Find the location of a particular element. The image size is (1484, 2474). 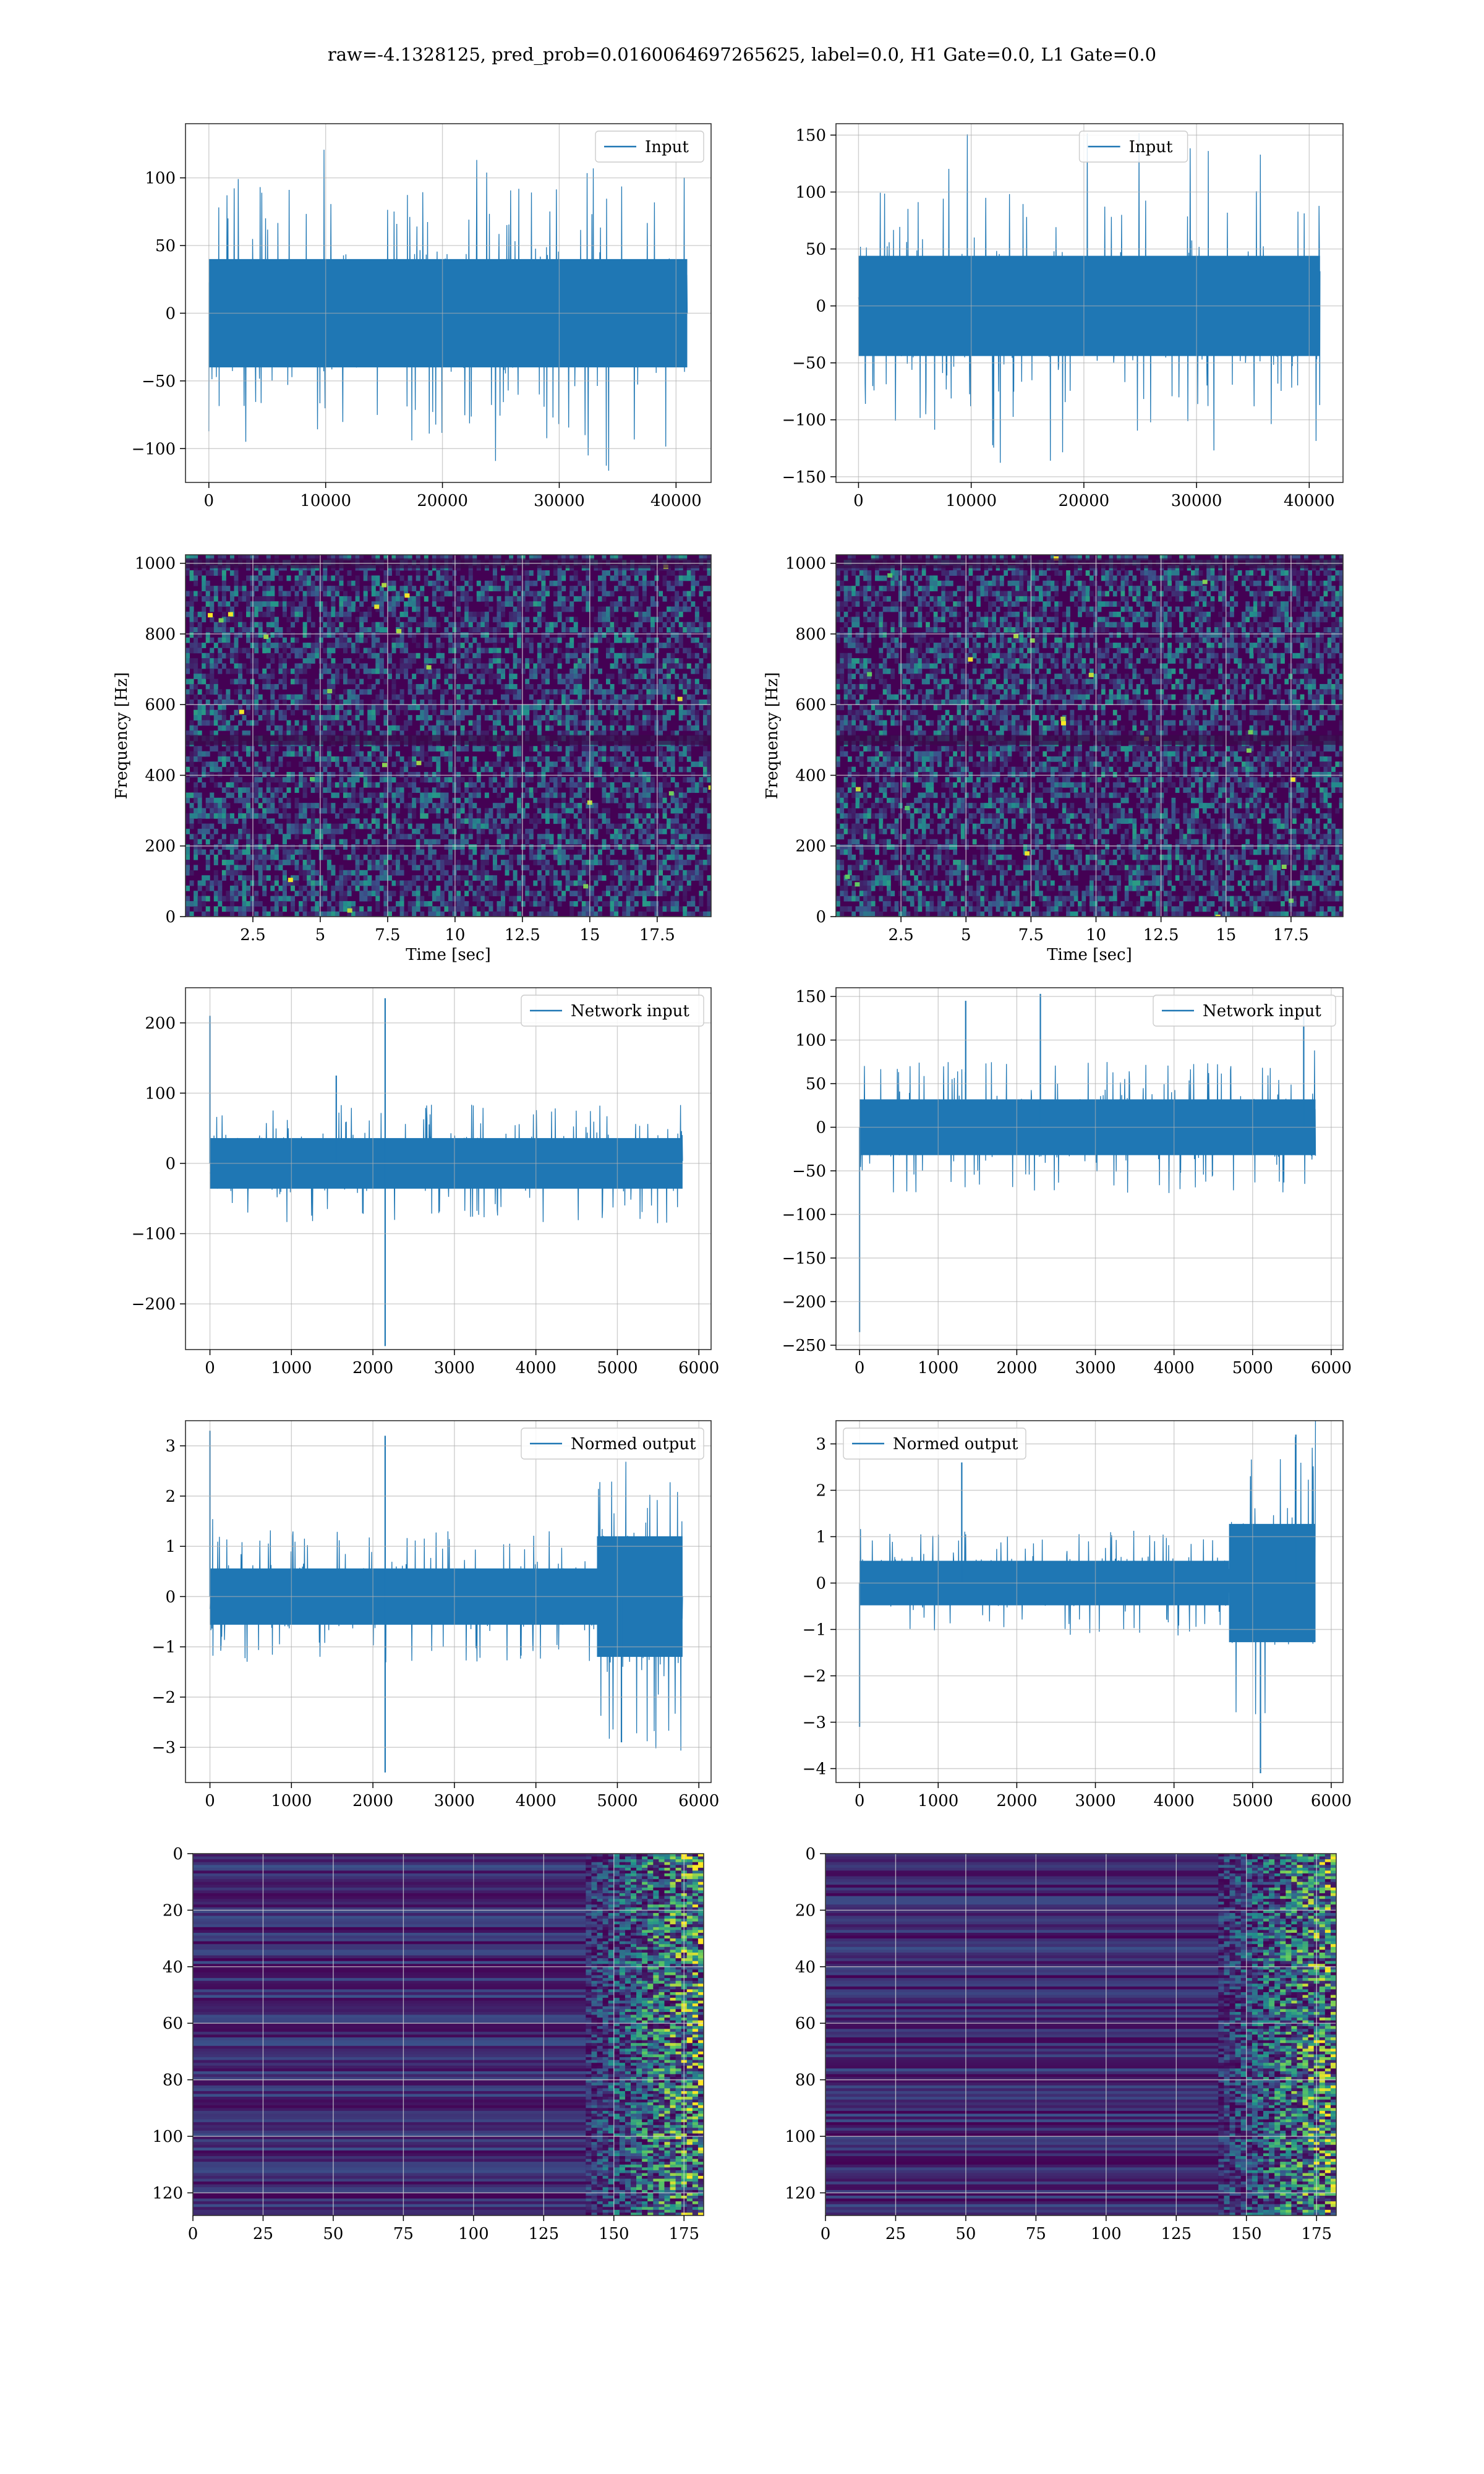

h1-input-legend: Input is located at coordinates (649, 147).